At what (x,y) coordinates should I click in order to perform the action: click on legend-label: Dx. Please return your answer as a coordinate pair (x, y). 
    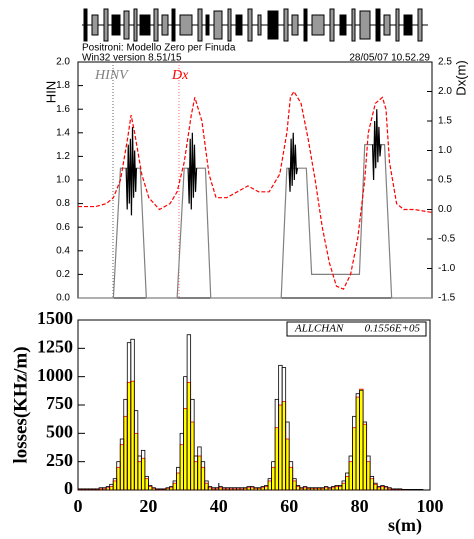
    Looking at the image, I should click on (180, 75).